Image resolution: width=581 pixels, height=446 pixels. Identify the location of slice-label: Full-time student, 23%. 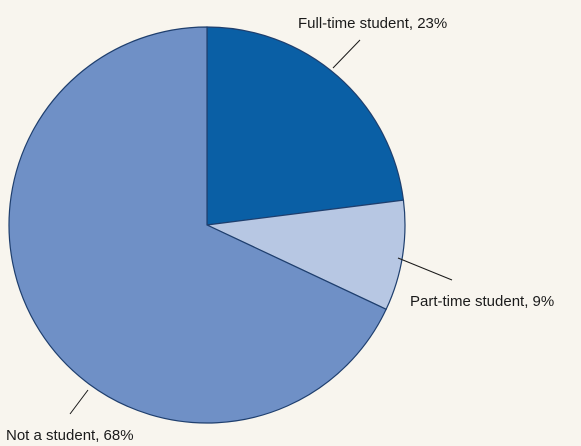
(372, 23).